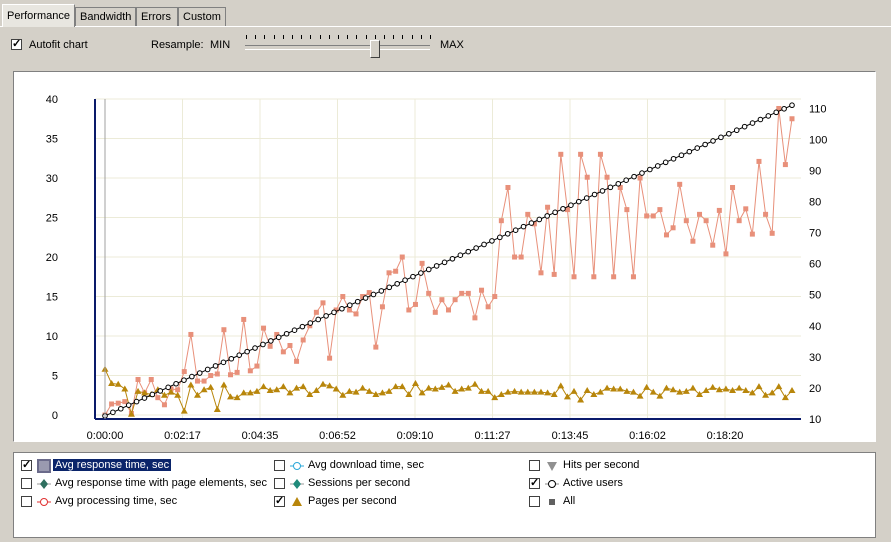  What do you see at coordinates (260, 435) in the screenshot?
I see `x-axis-tick-label: 0:04:35` at bounding box center [260, 435].